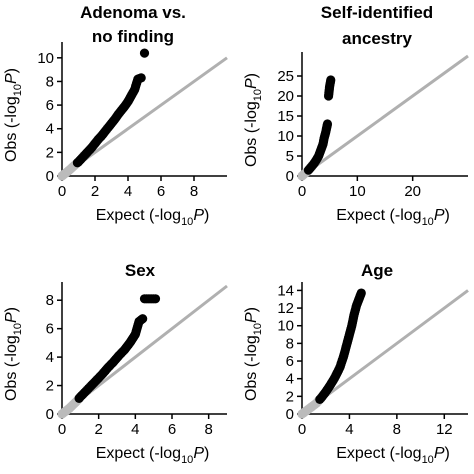 The height and width of the screenshot is (474, 474). Describe the element at coordinates (377, 270) in the screenshot. I see `panel-title: Age` at that location.